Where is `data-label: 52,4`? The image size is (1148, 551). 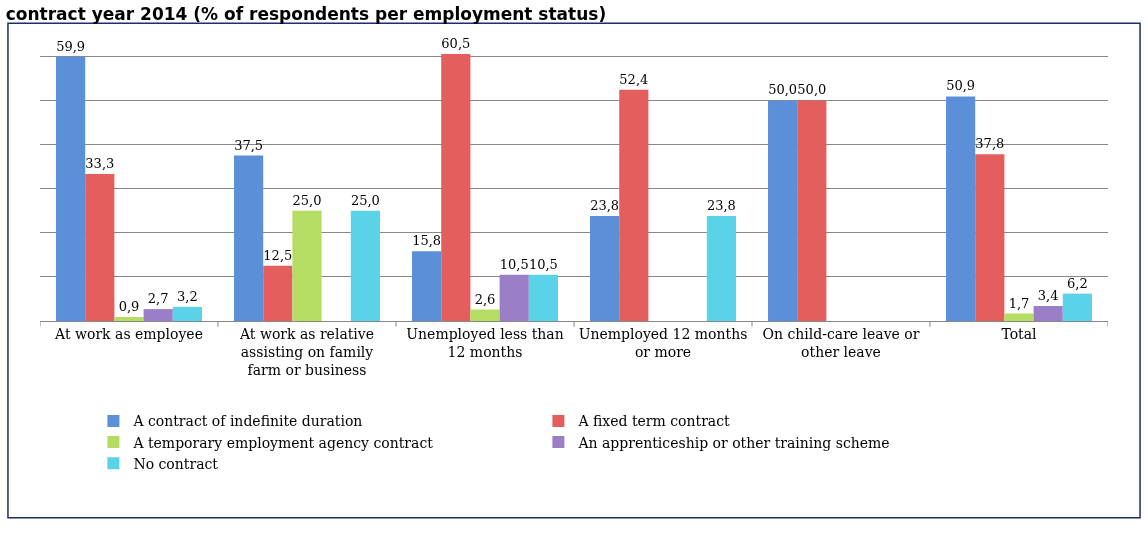
data-label: 52,4 is located at coordinates (634, 79).